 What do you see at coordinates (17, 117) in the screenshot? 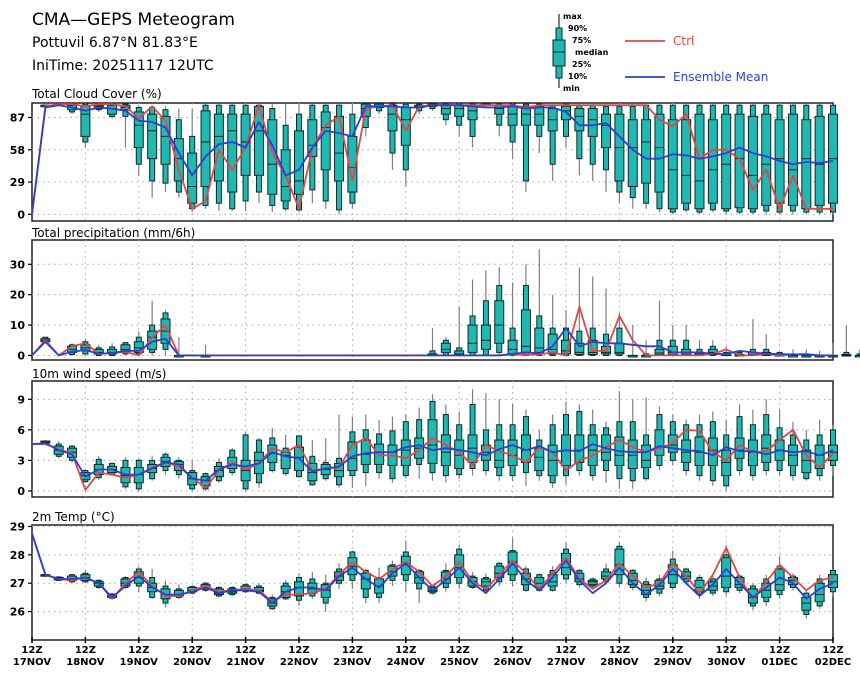
I see `y-tick-label: 87` at bounding box center [17, 117].